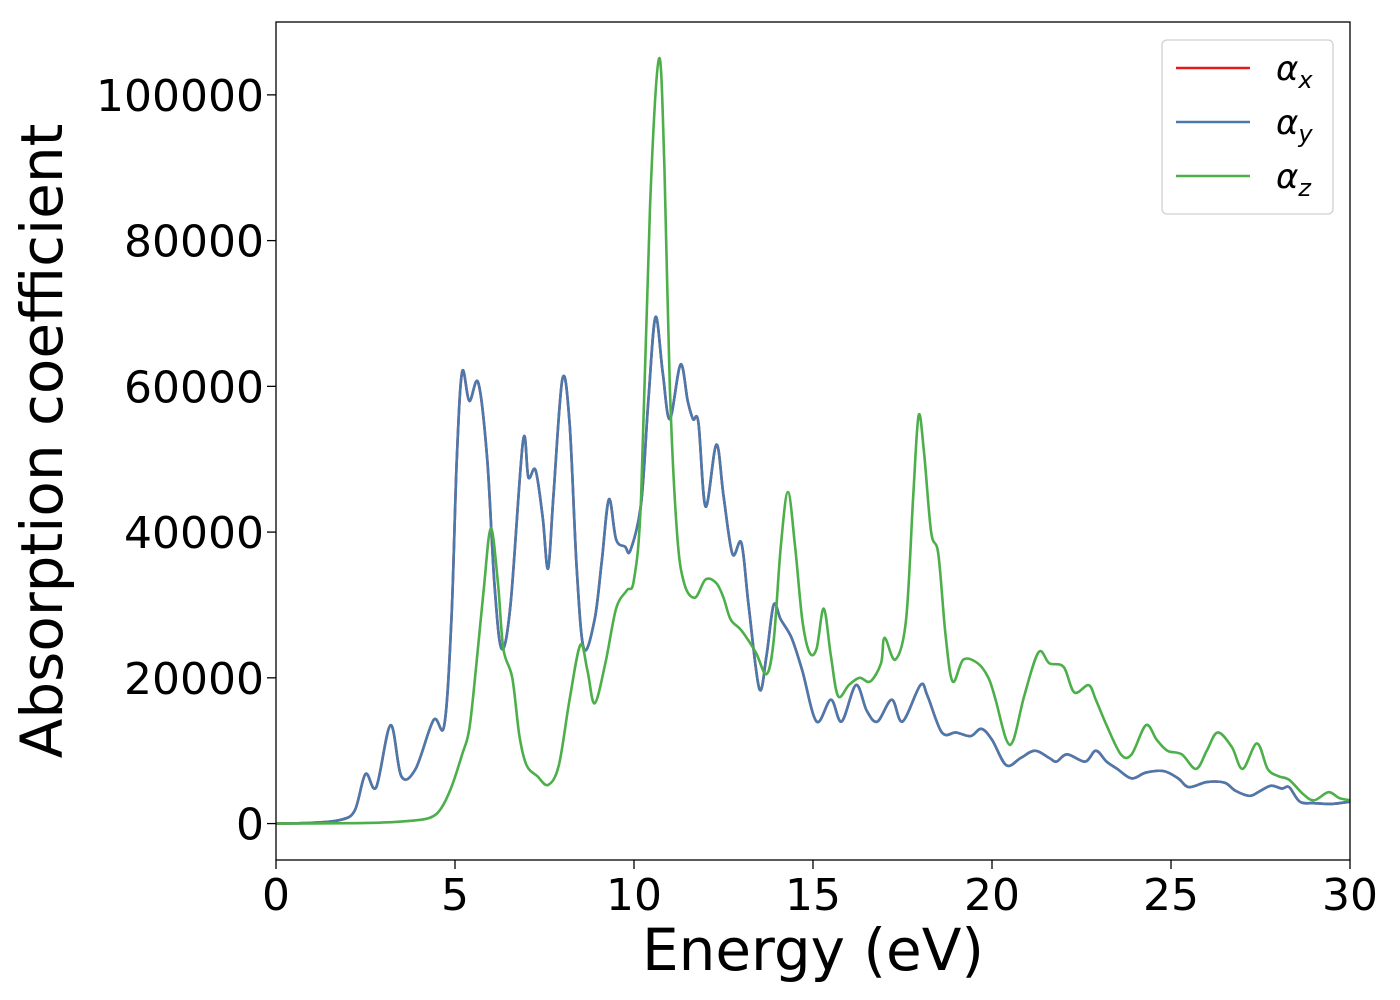  I want to click on x-tick-label: 15, so click(813, 895).